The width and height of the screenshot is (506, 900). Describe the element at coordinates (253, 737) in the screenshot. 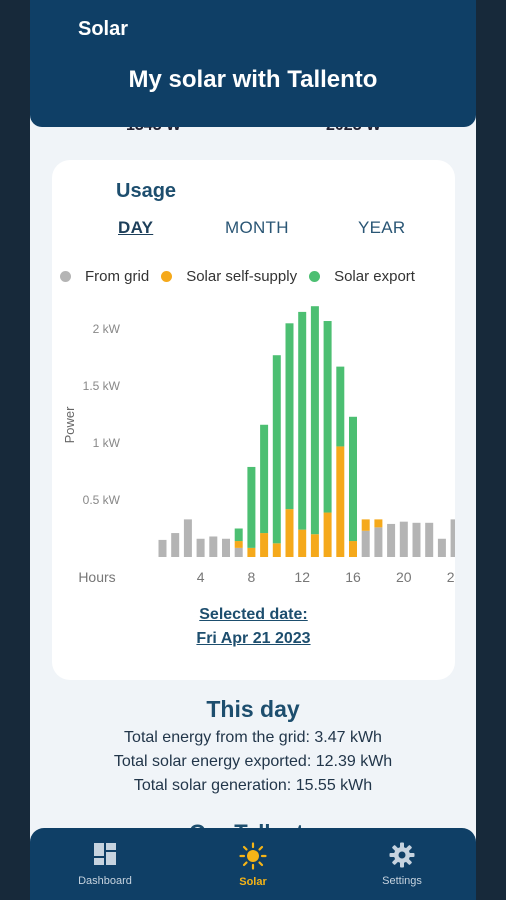

I see `stat-grid-energy: Total energy from the grid: 3.47 kWh` at that location.